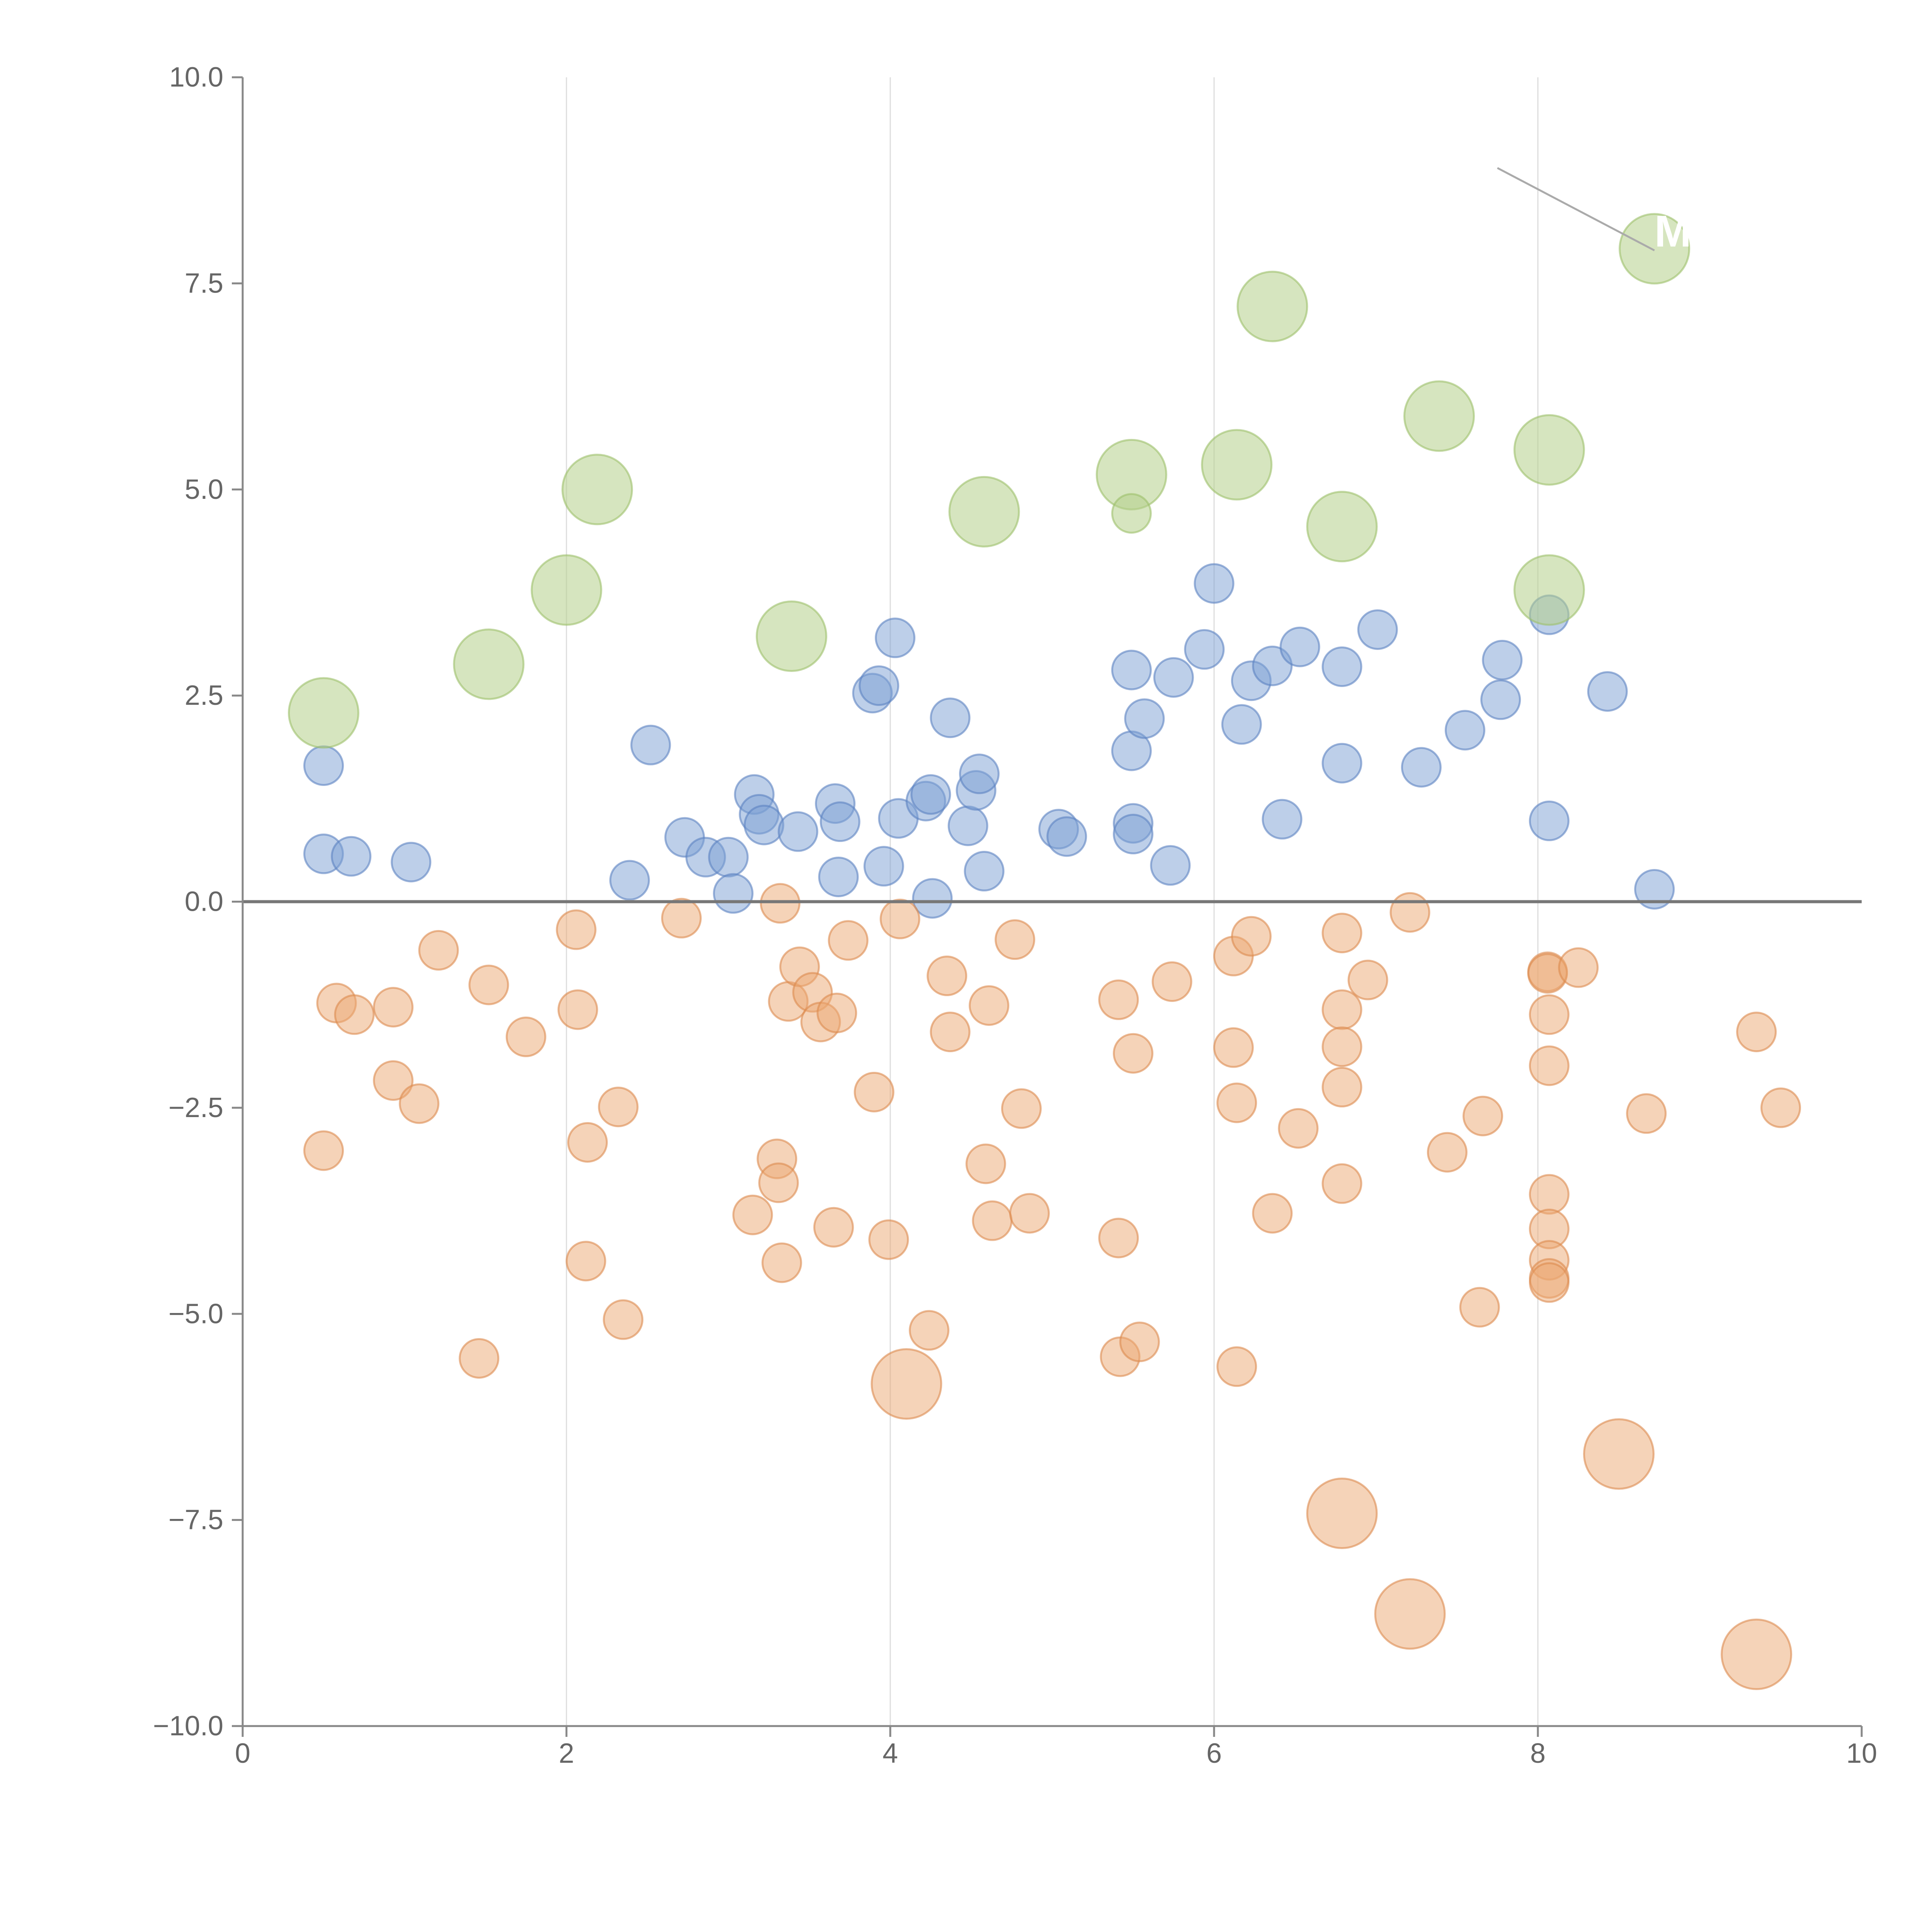 The height and width of the screenshot is (1932, 1932). What do you see at coordinates (196, 1520) in the screenshot?
I see `y-tick-label: −7.5` at bounding box center [196, 1520].